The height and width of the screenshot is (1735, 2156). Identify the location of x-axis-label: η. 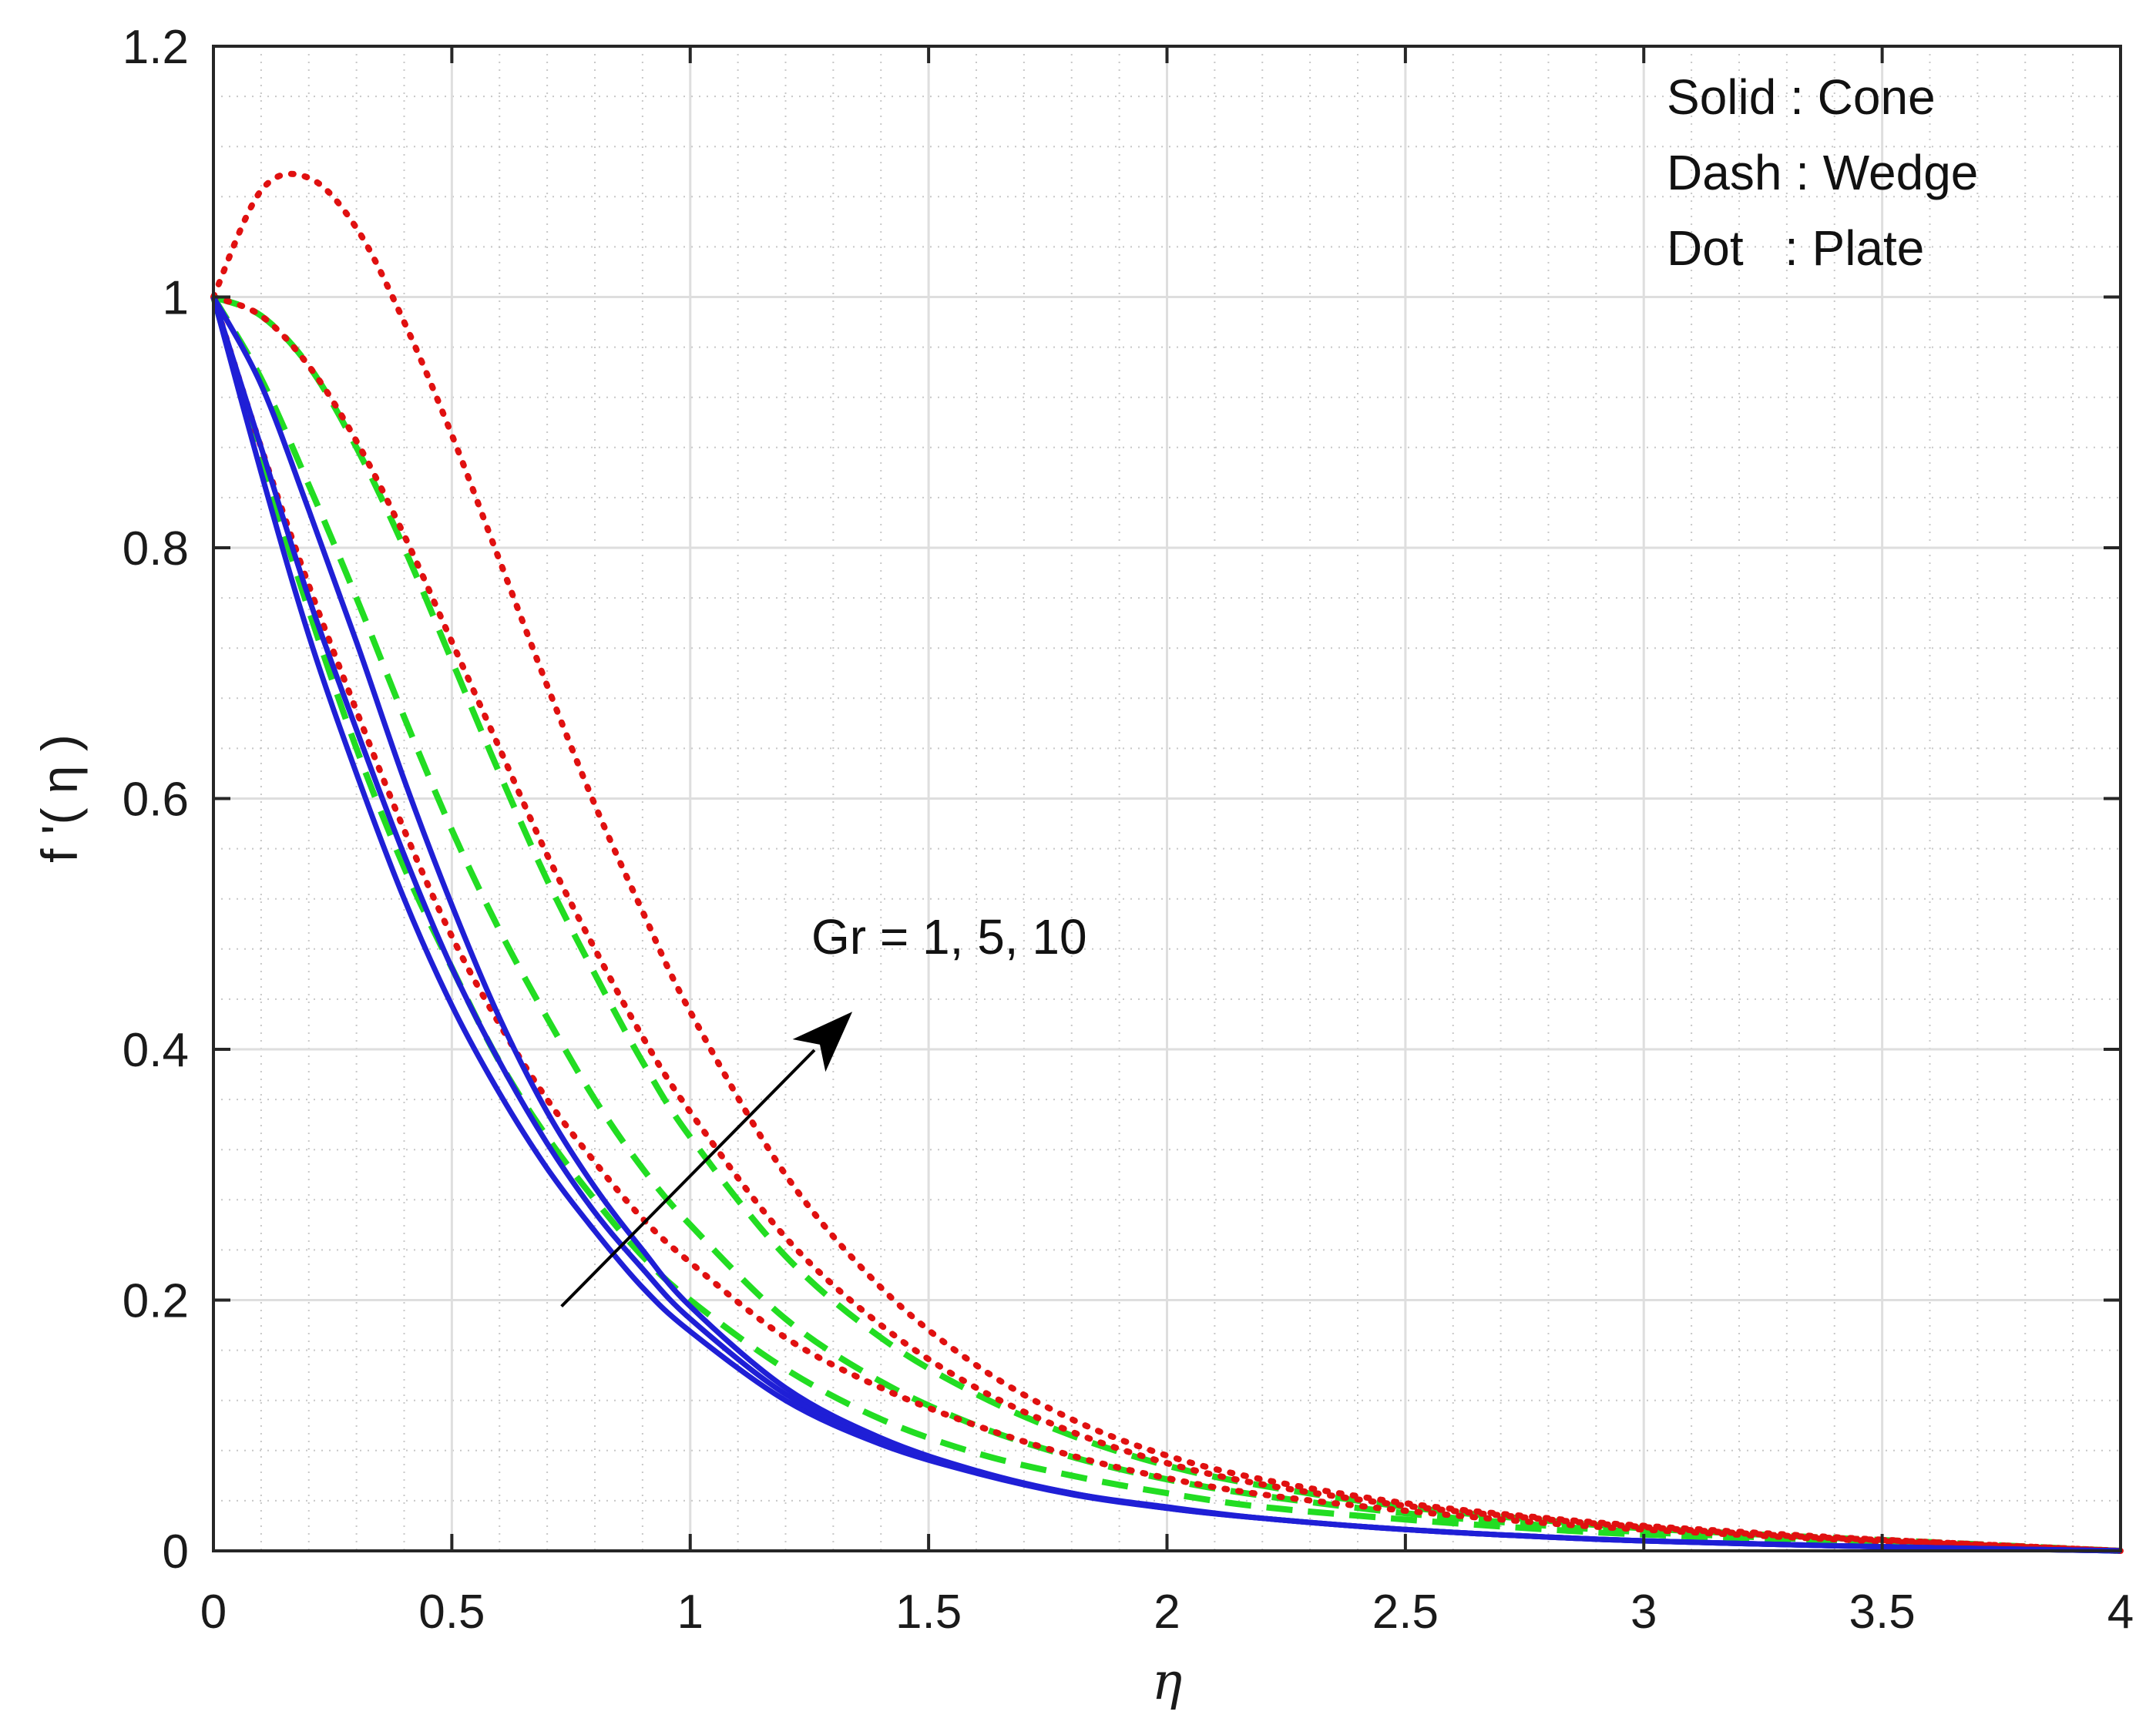
(1167, 1681).